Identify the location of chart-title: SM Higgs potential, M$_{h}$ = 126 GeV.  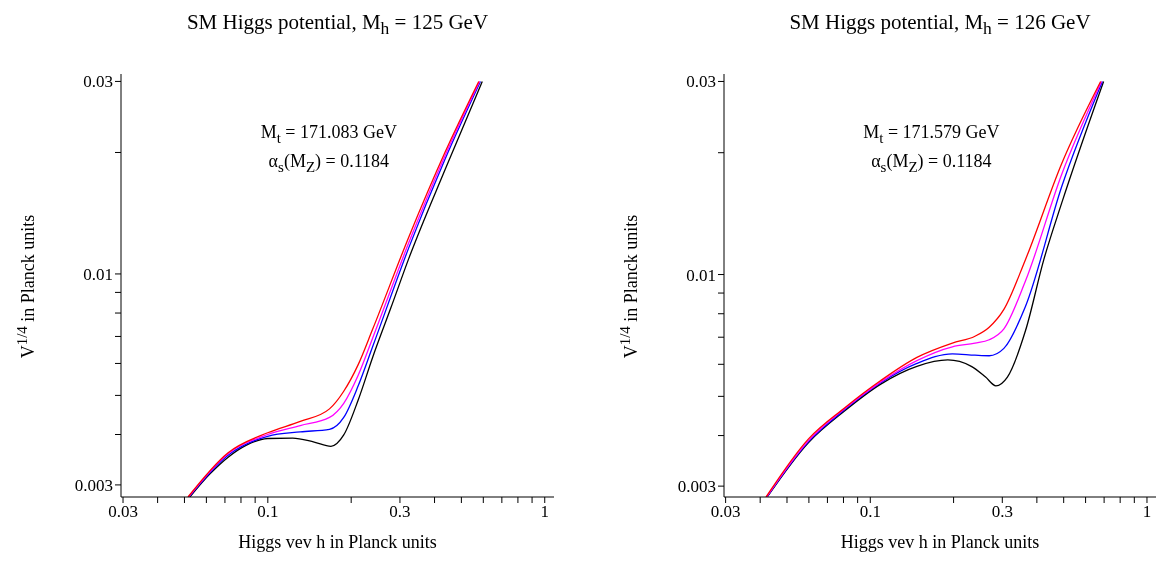
(940, 25).